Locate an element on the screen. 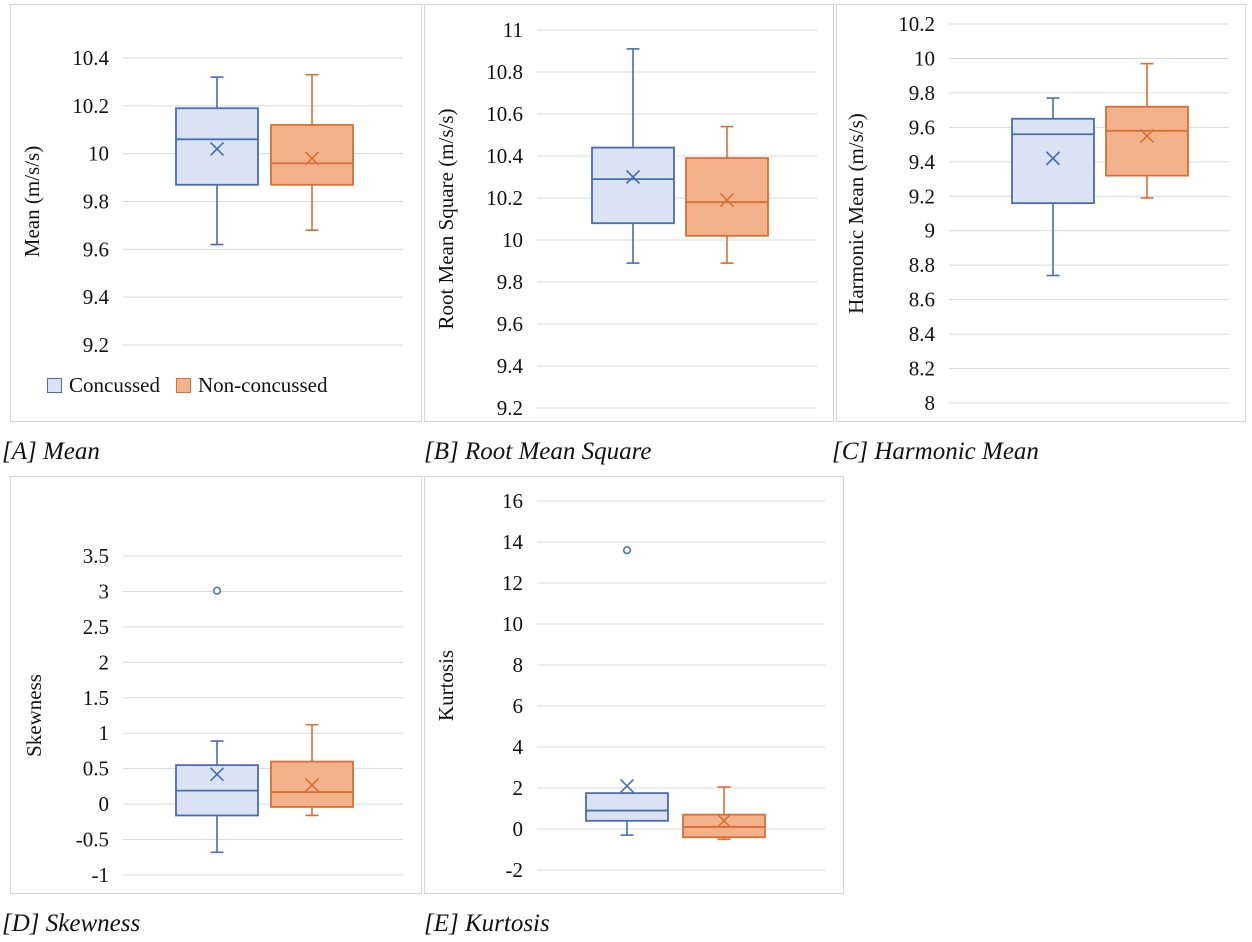  chart-skewness-svg: -1 -0.5 0 0.5 1 1.5 2 2.5 3 3.5 Skewness is located at coordinates (212, 715).